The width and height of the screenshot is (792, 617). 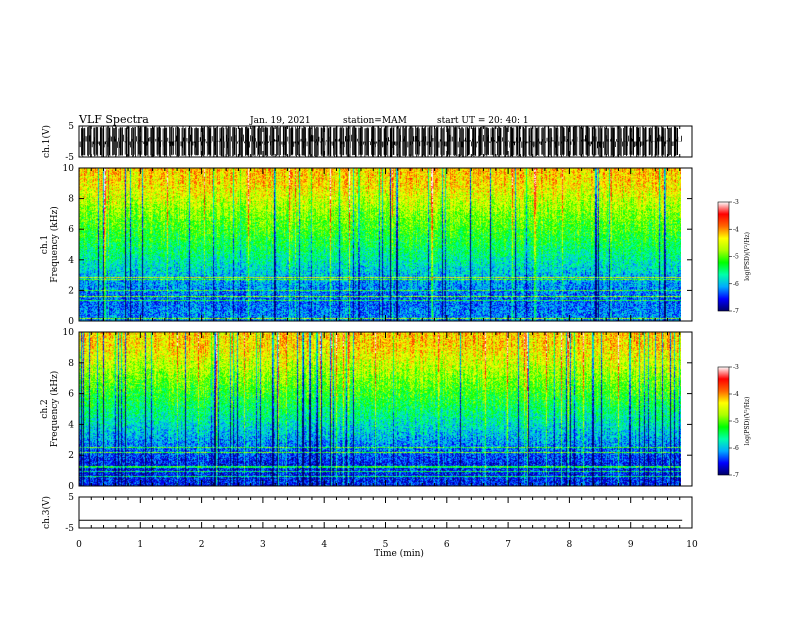 What do you see at coordinates (71, 395) in the screenshot?
I see `ch2-spectrogram-ytick-label: 6` at bounding box center [71, 395].